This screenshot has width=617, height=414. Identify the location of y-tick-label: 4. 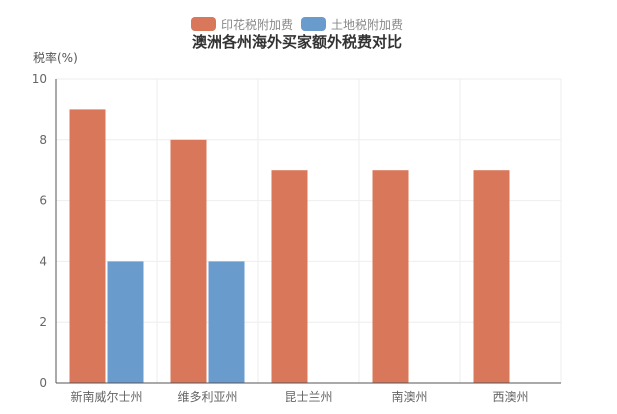
(43, 261).